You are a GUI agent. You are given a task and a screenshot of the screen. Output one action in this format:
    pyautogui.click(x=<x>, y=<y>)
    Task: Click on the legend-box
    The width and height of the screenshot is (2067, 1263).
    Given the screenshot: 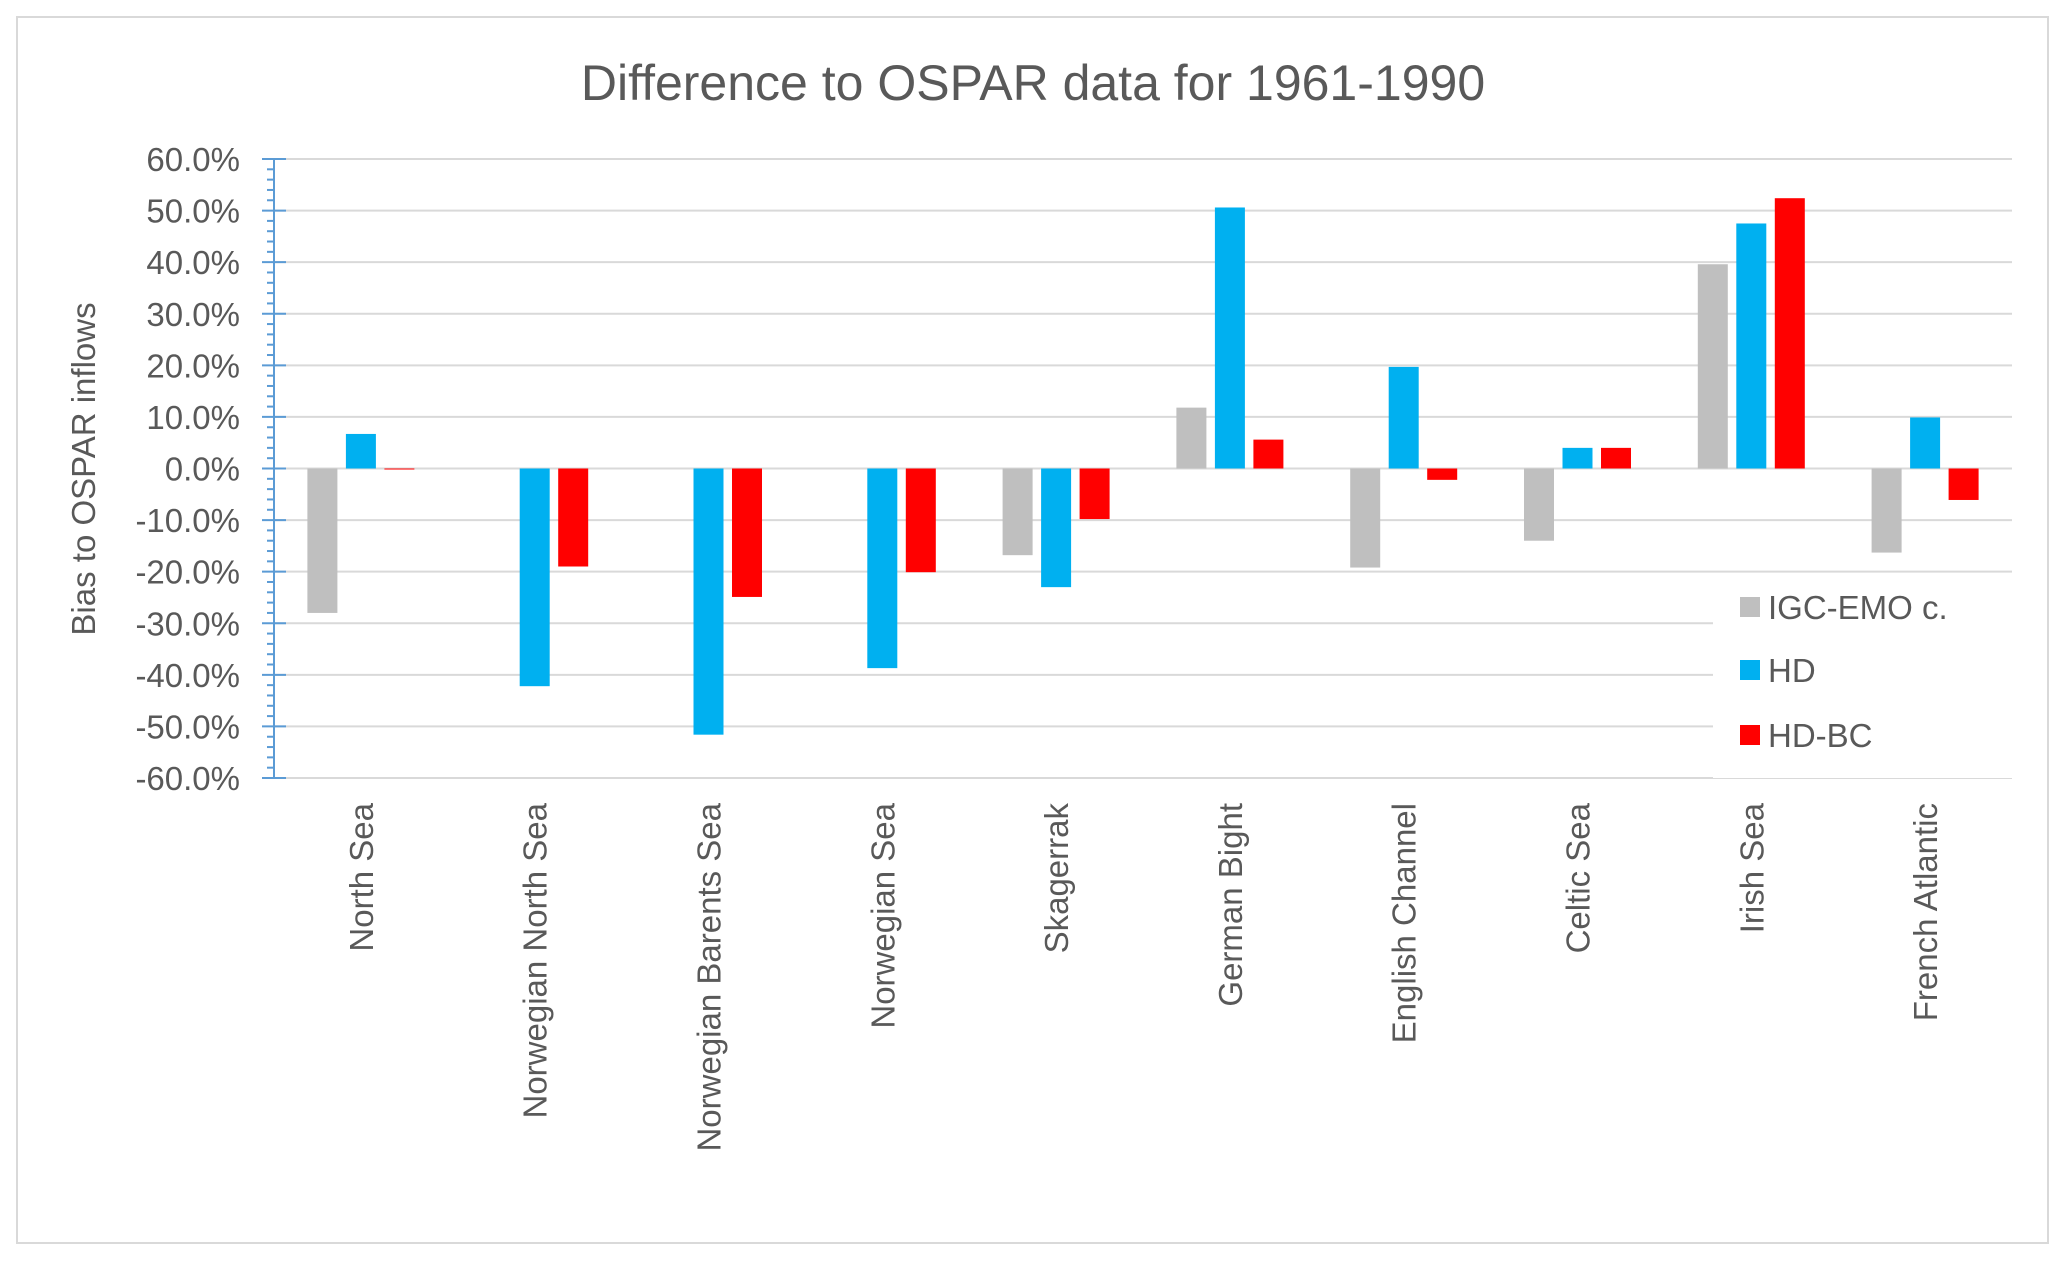 What is the action you would take?
    pyautogui.click(x=1862, y=676)
    